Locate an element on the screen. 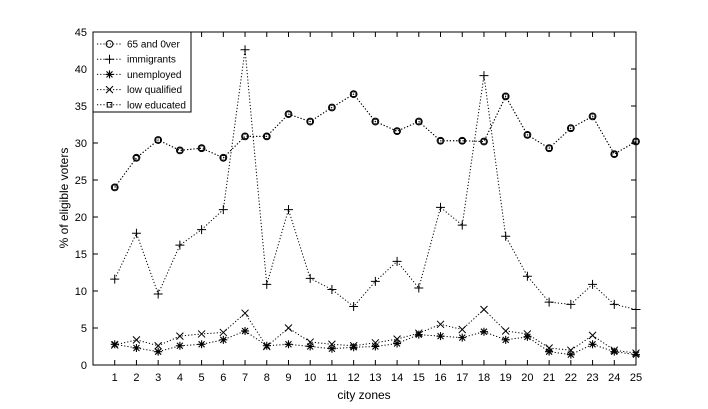 Image resolution: width=708 pixels, height=409 pixels. x-tick-label: 18 is located at coordinates (484, 378).